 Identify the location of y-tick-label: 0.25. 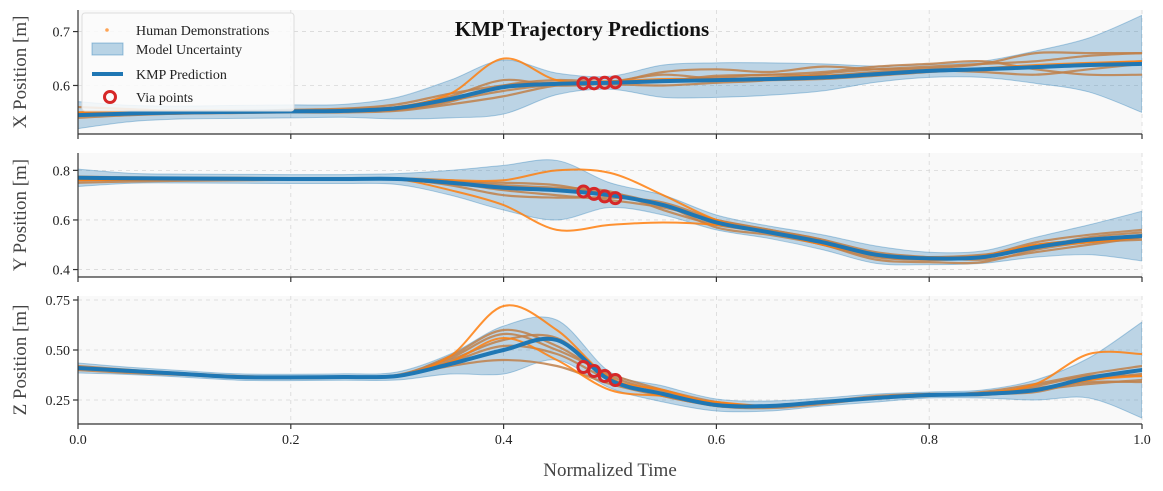
(58, 401).